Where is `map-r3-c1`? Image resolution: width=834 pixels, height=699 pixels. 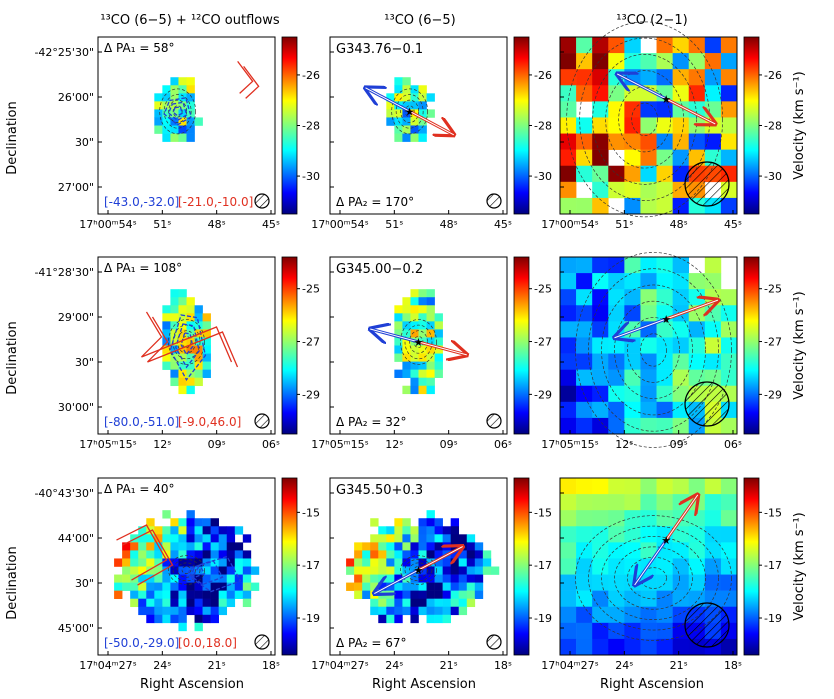 map-r3-c1 is located at coordinates (187, 571).